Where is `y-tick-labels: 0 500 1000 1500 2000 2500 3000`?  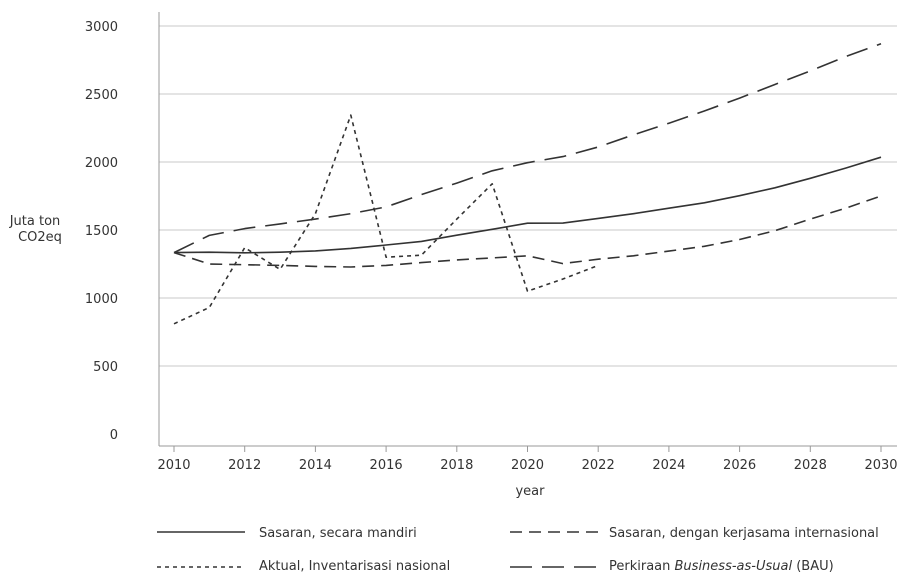 y-tick-labels: 0 500 1000 1500 2000 2500 3000 is located at coordinates (101, 231).